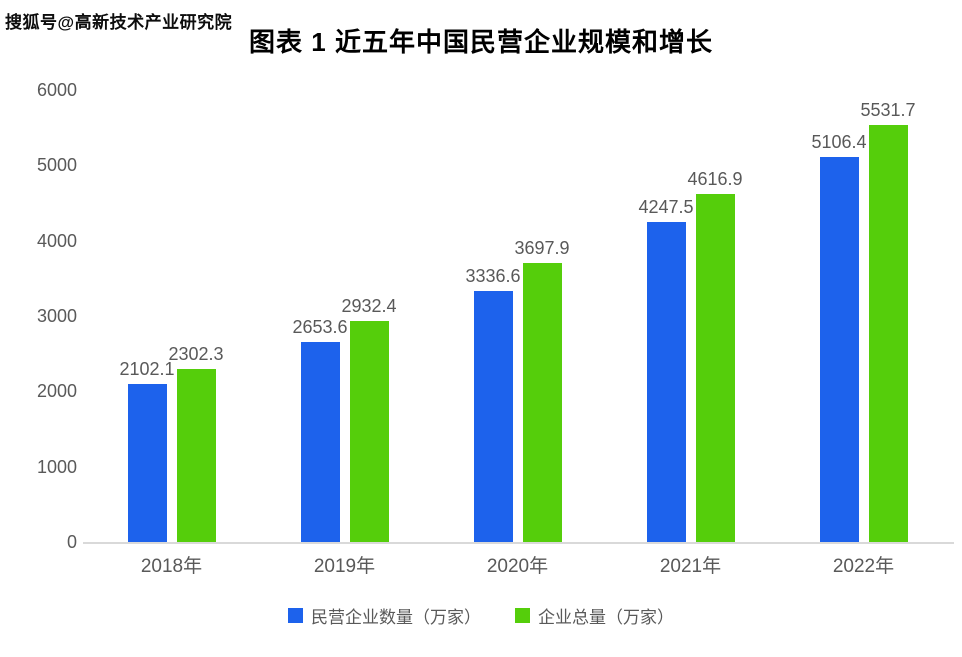 Image resolution: width=962 pixels, height=657 pixels. What do you see at coordinates (839, 142) in the screenshot?
I see `bar-value-label: 5106.4` at bounding box center [839, 142].